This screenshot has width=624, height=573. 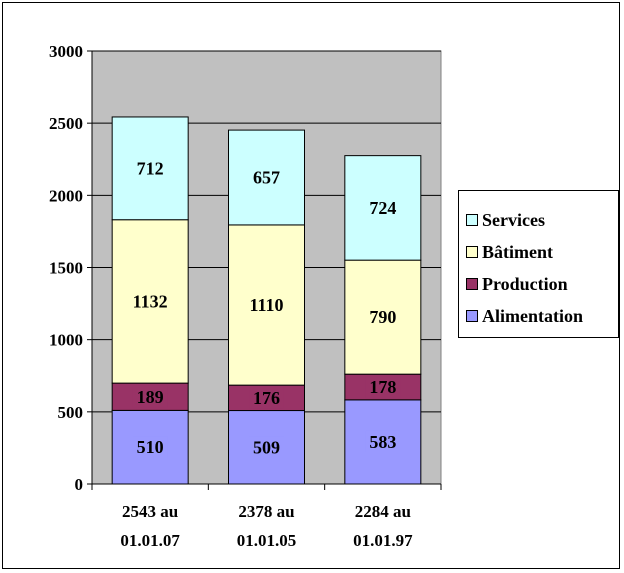 I want to click on data-label: 724, so click(x=382, y=208).